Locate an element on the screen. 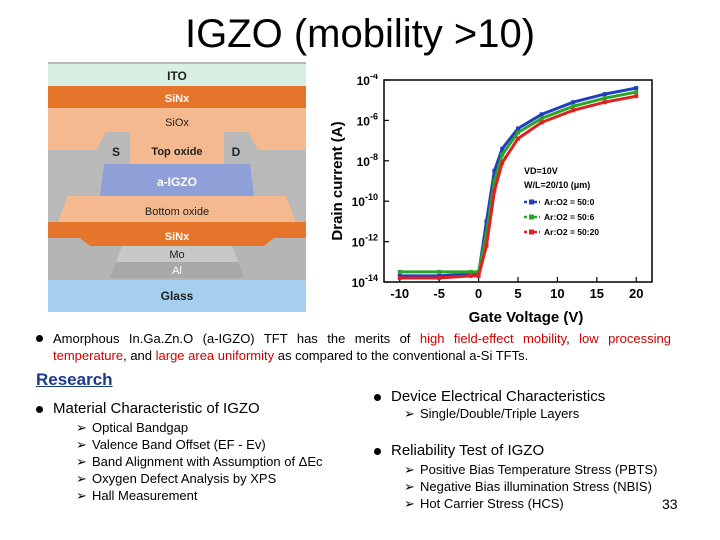 This screenshot has height=540, width=720. list-item: ➢ Band Alignment with Assumption of ΔEc is located at coordinates (199, 461).